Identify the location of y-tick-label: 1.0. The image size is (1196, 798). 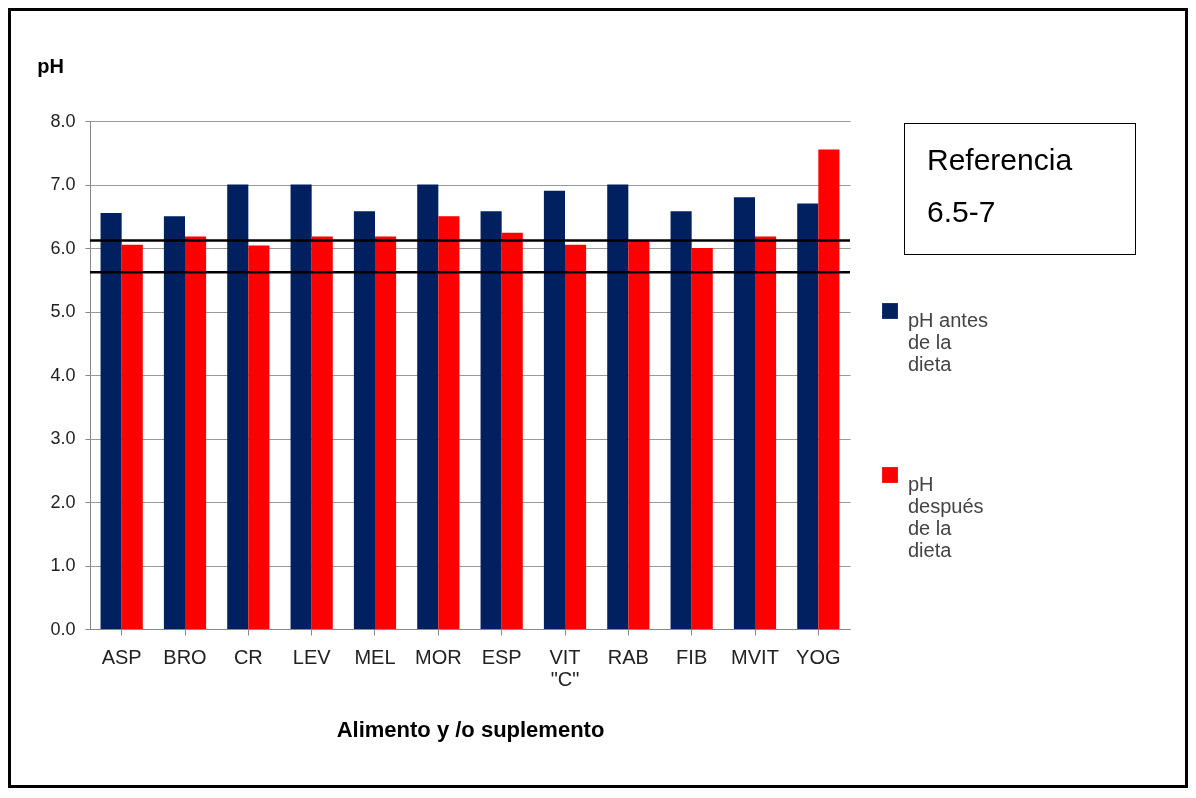
(63, 565).